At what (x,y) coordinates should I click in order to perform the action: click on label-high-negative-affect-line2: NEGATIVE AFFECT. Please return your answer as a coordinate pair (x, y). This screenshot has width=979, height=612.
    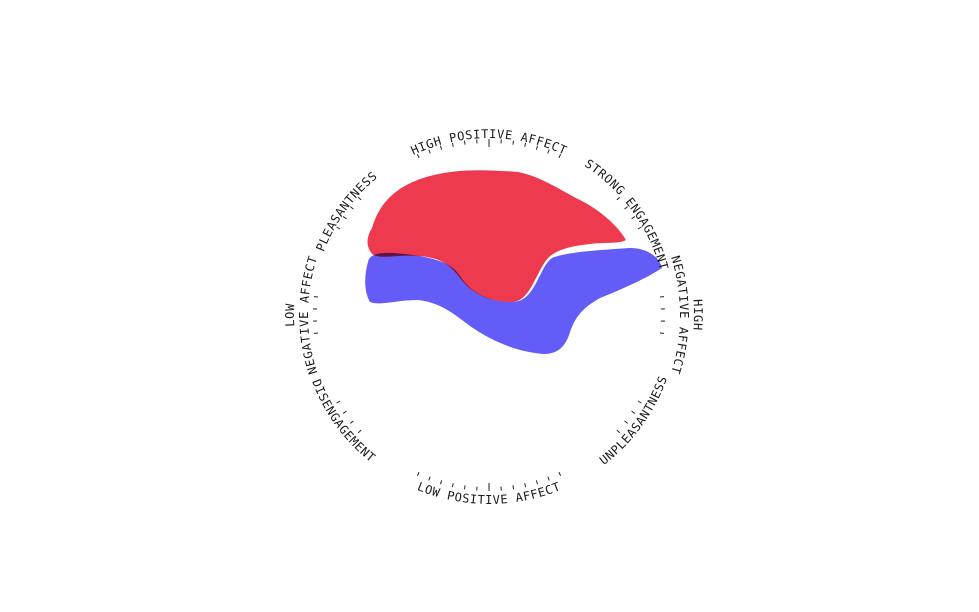
    Looking at the image, I should click on (679, 315).